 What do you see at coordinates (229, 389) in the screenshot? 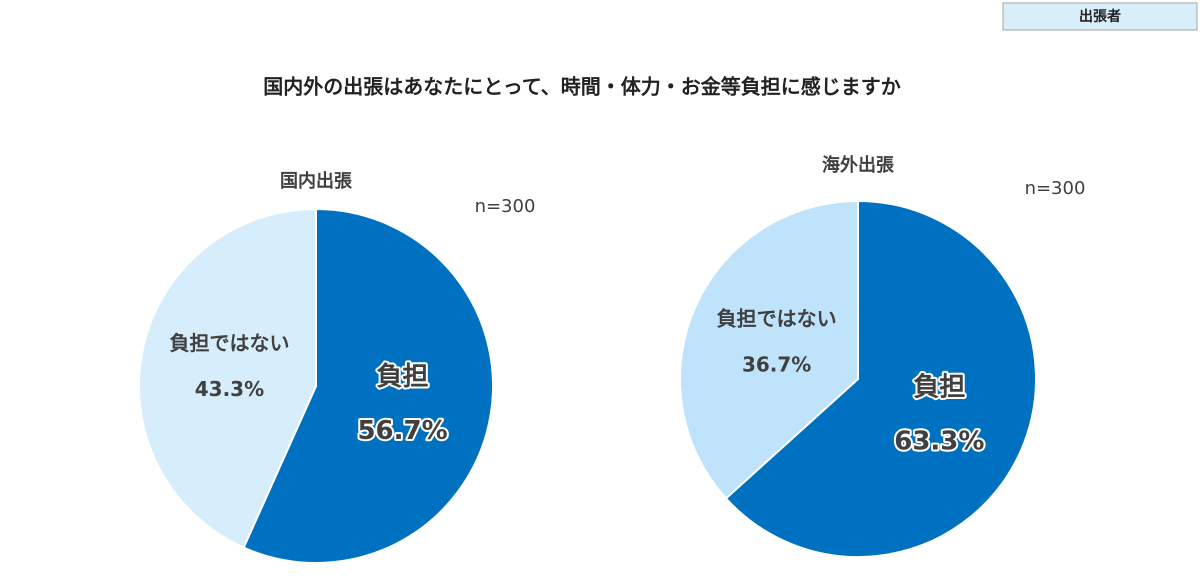
I see `value-label: 43.3%` at bounding box center [229, 389].